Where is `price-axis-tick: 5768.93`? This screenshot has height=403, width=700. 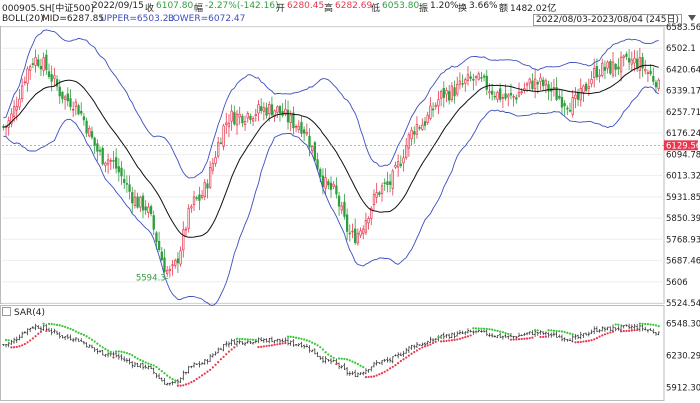
price-axis-tick: 5768.93 is located at coordinates (683, 240).